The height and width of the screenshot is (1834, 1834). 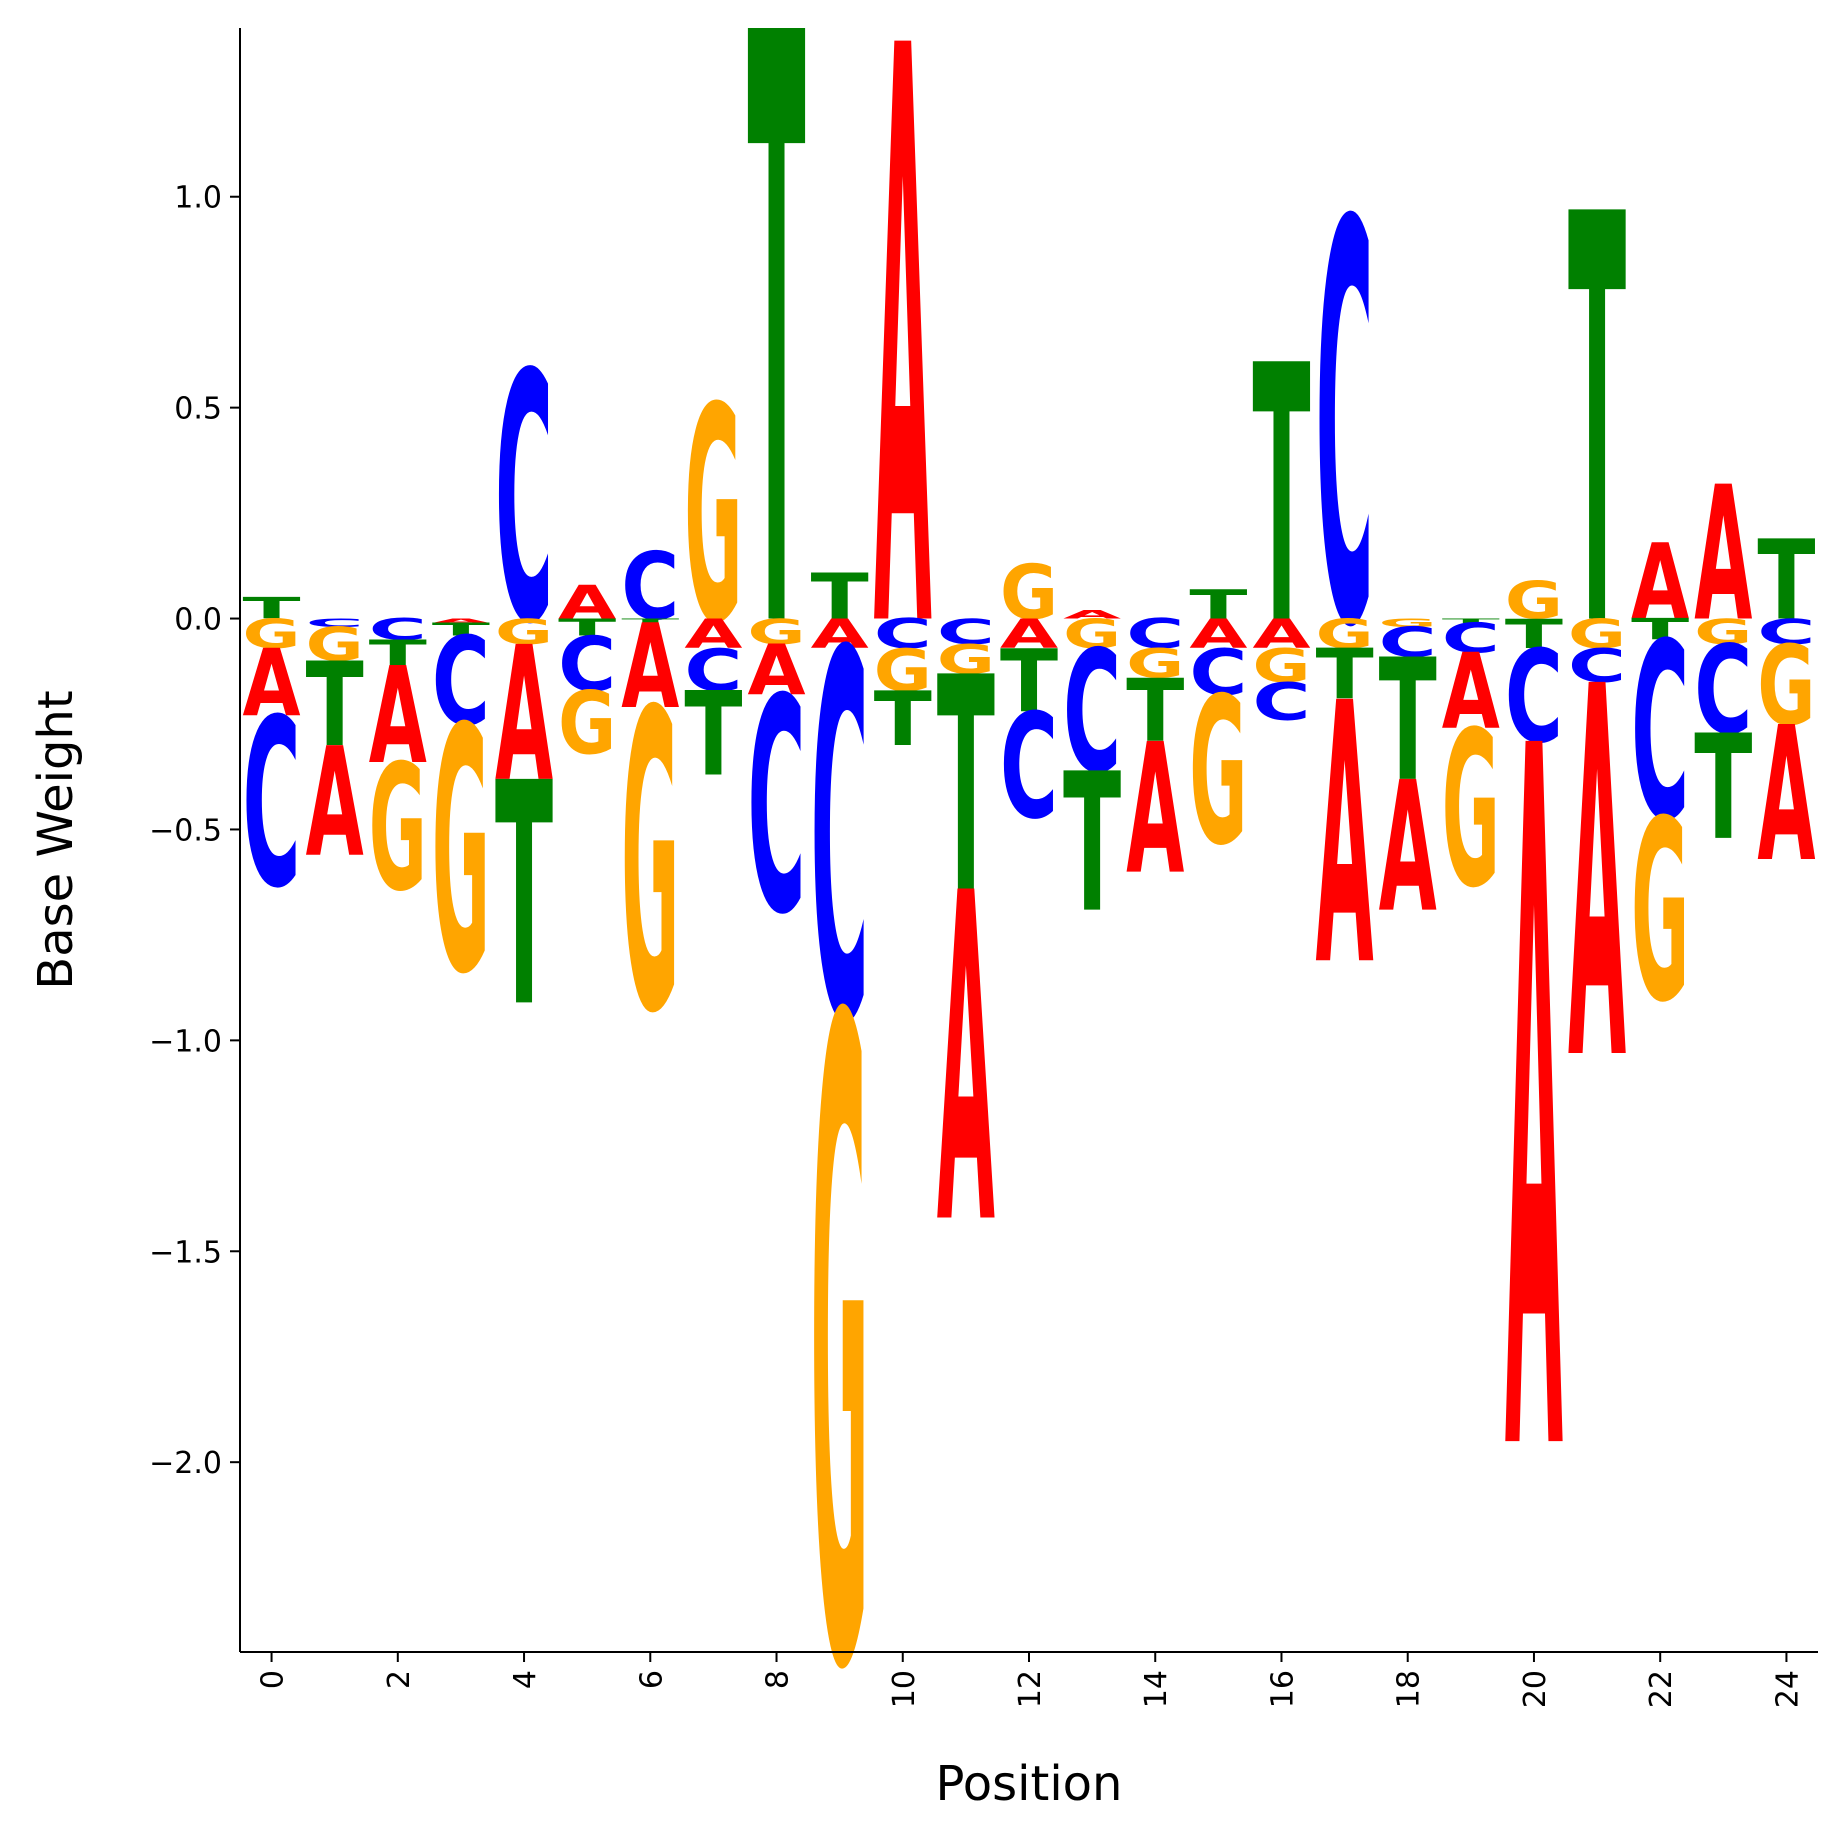 What do you see at coordinates (651, 1679) in the screenshot?
I see `x-tick-label: 6` at bounding box center [651, 1679].